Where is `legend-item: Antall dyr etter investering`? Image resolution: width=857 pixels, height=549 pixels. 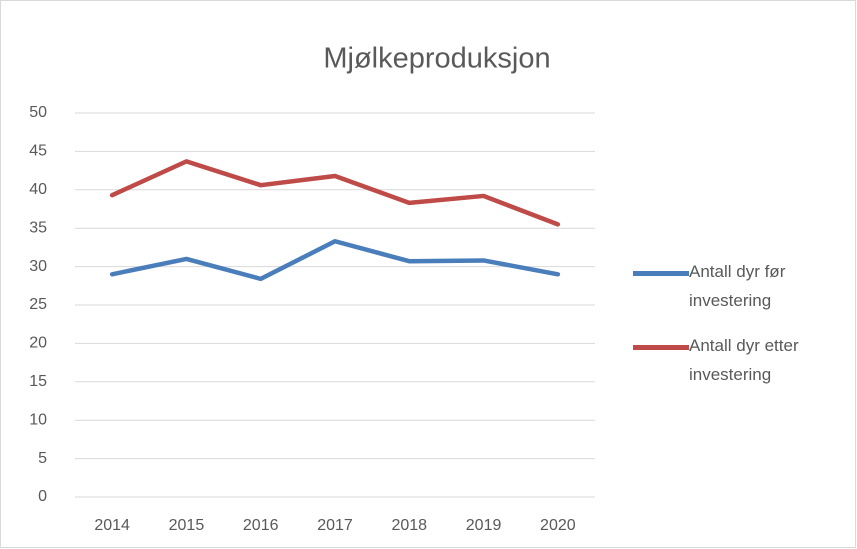 legend-item: Antall dyr etter investering is located at coordinates (733, 362).